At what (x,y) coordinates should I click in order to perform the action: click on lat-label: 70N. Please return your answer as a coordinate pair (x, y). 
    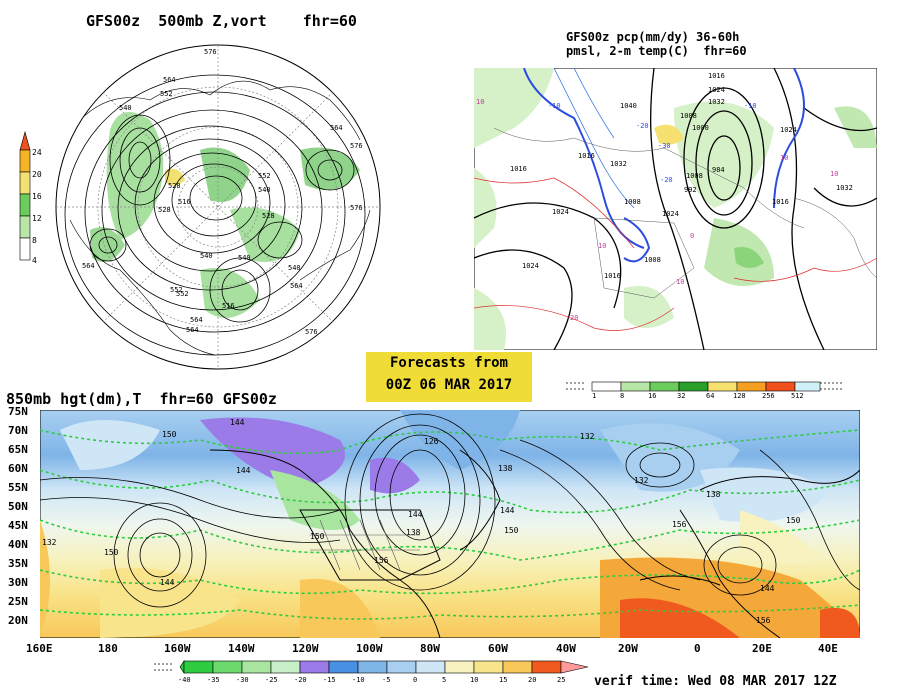
    Looking at the image, I should click on (18, 430).